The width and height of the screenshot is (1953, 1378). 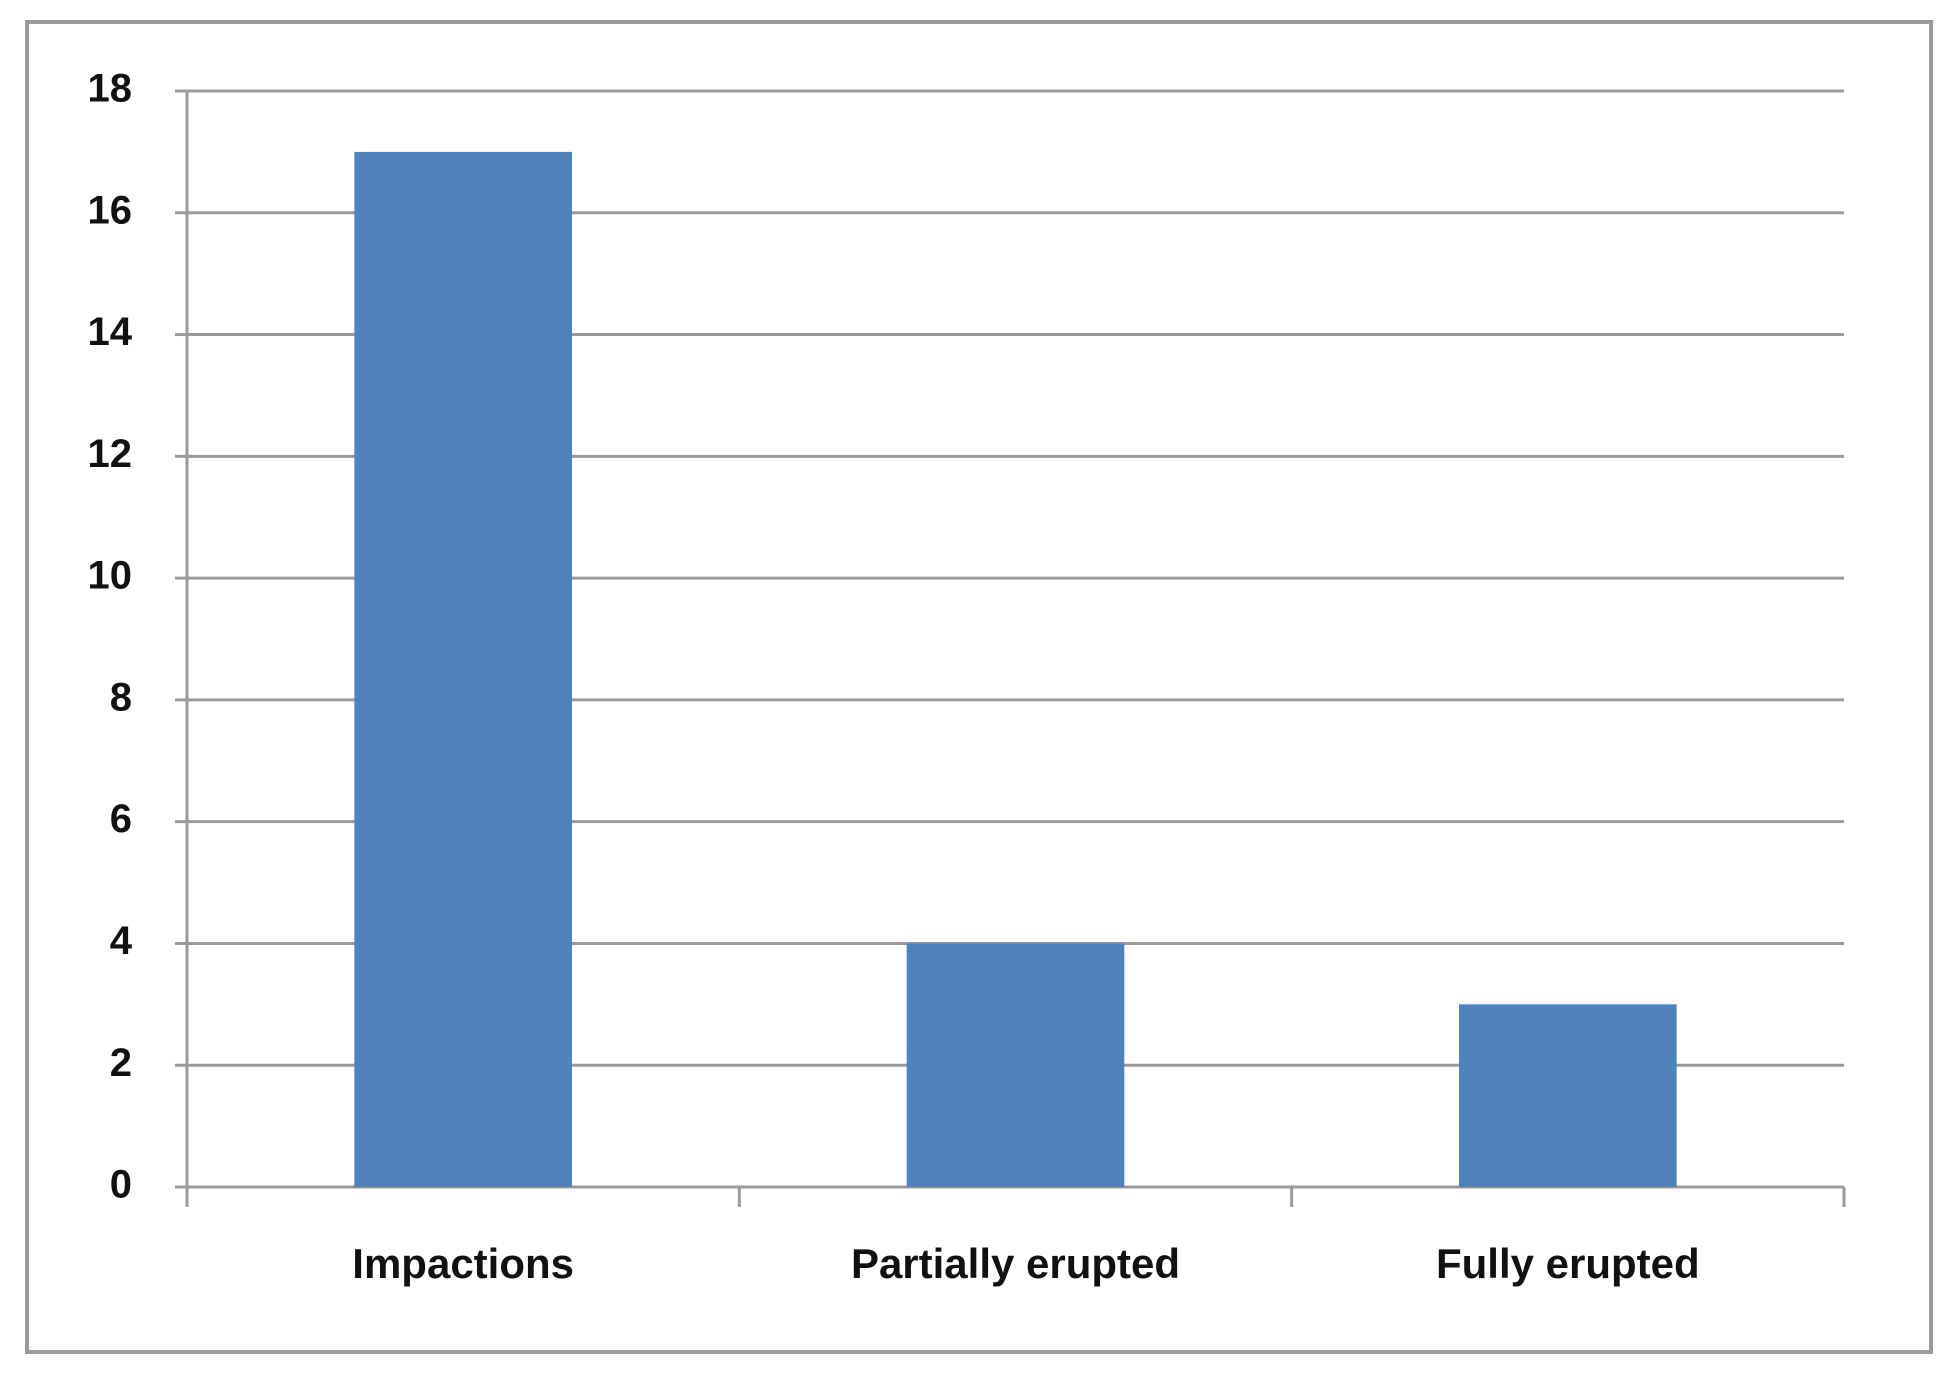 I want to click on x-tick-label: Partially erupted, so click(x=1015, y=1263).